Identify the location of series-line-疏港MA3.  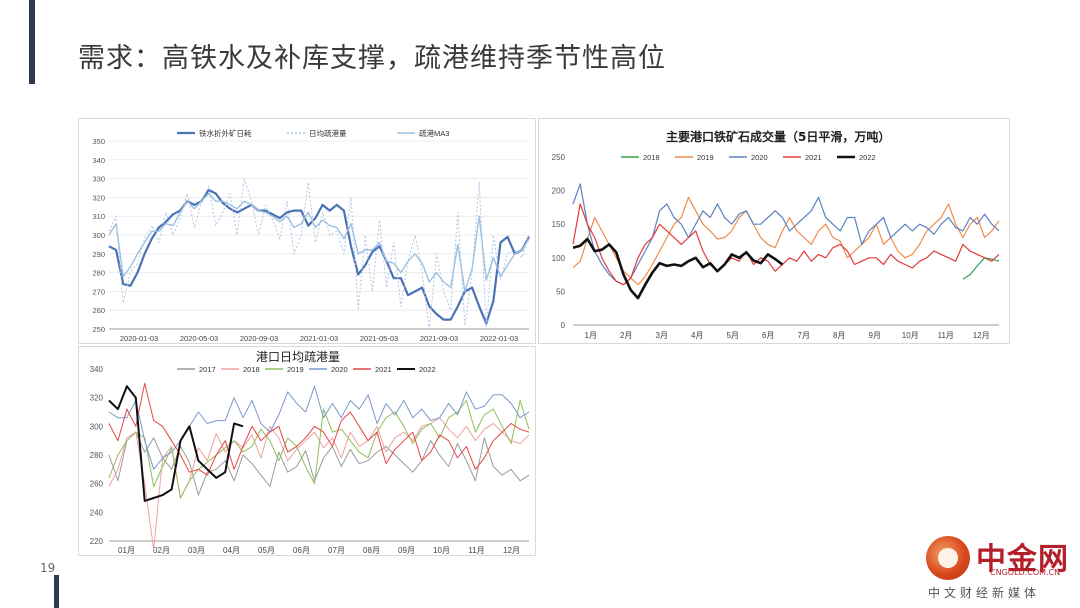
(319, 242).